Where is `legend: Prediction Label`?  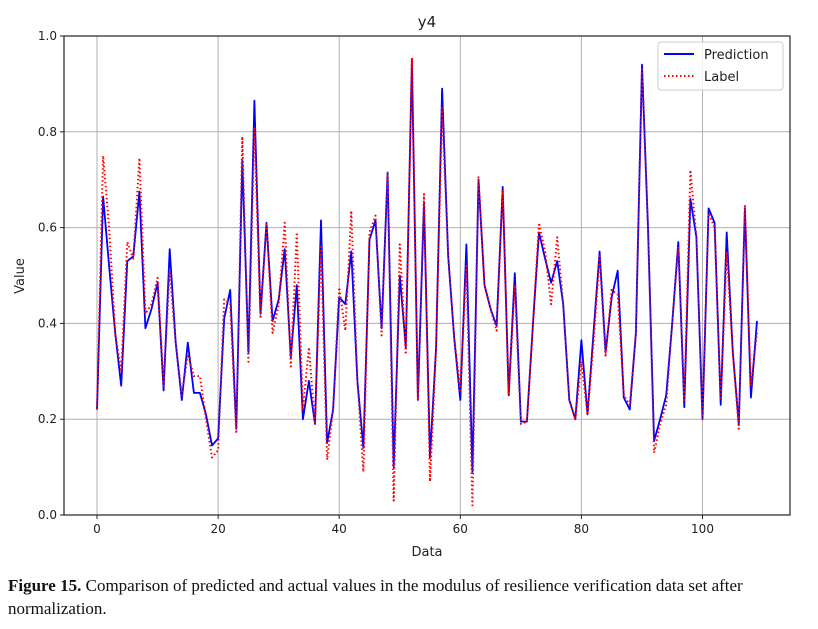
legend: Prediction Label is located at coordinates (720, 66).